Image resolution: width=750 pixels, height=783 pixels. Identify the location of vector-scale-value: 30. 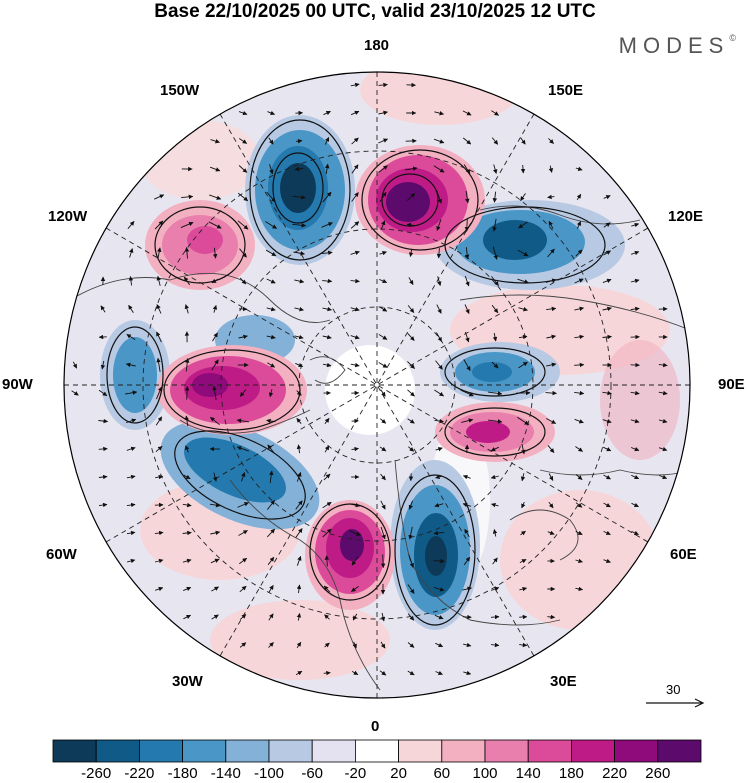
(673, 689).